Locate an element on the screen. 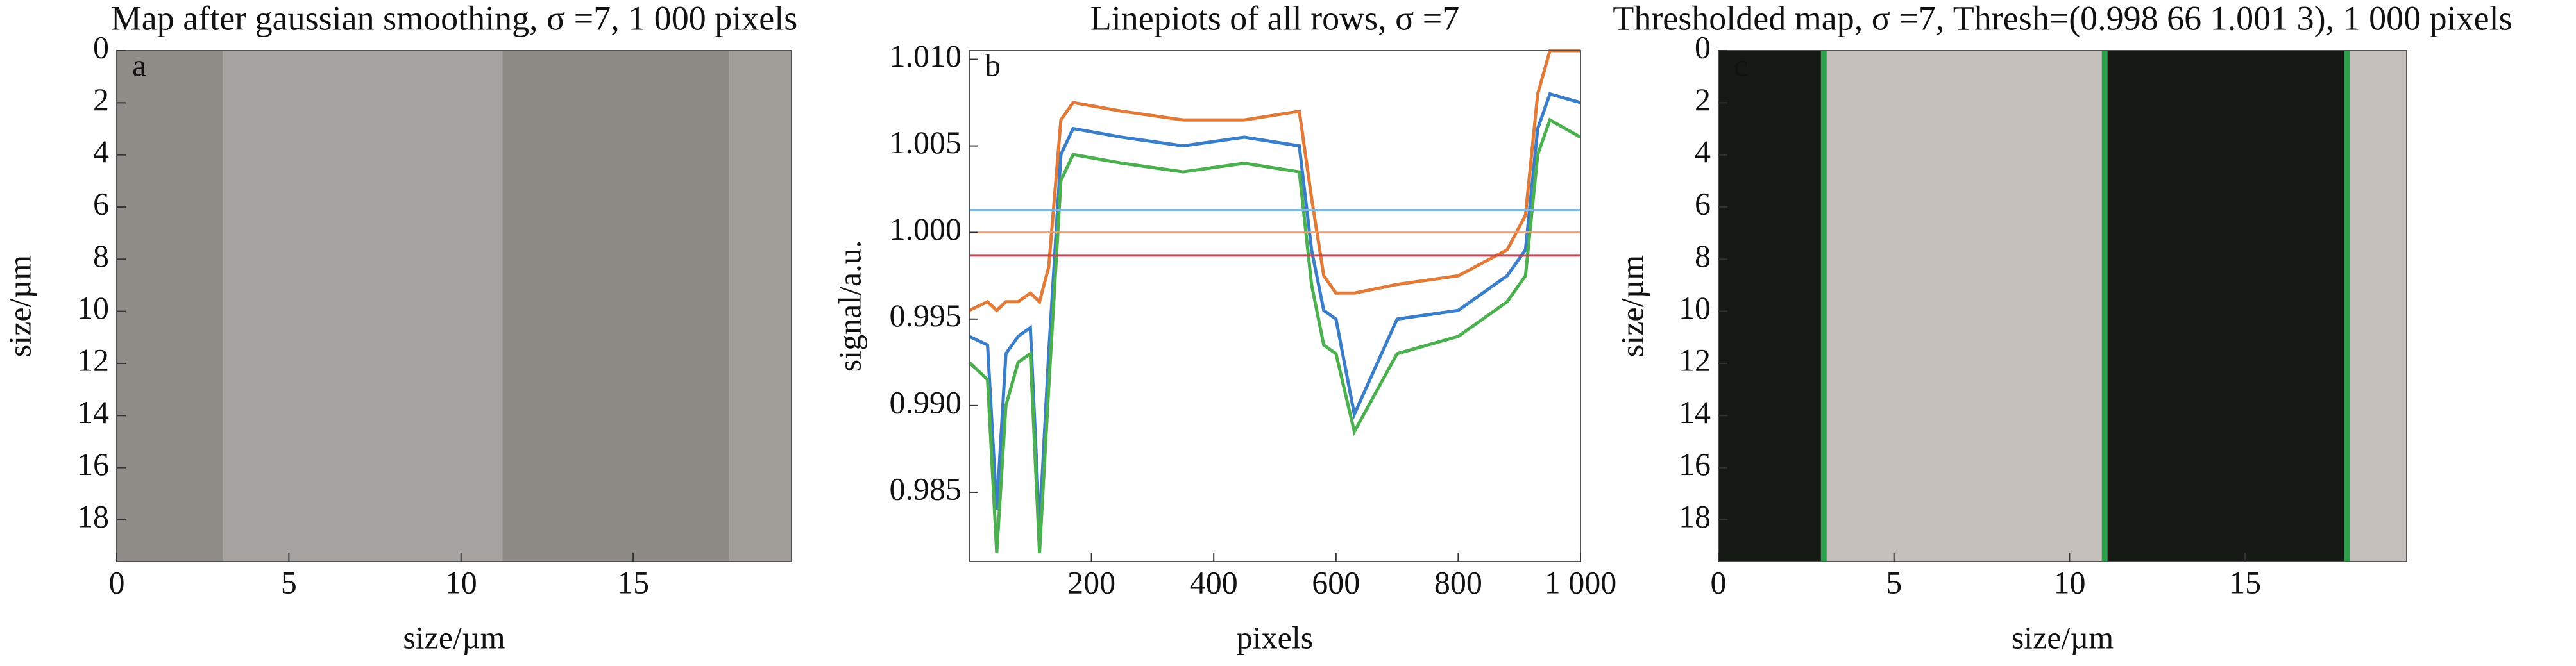  chart-title: Linepiots of all rows, σ =7 is located at coordinates (1275, 18).